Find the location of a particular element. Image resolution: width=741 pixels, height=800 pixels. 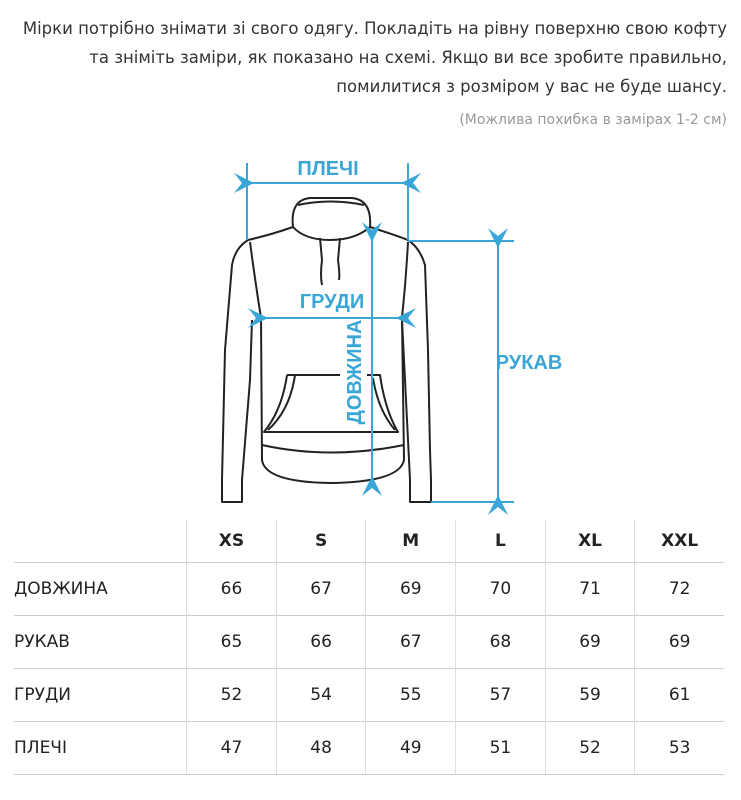

row-label: ГРУДИ is located at coordinates (100, 695).